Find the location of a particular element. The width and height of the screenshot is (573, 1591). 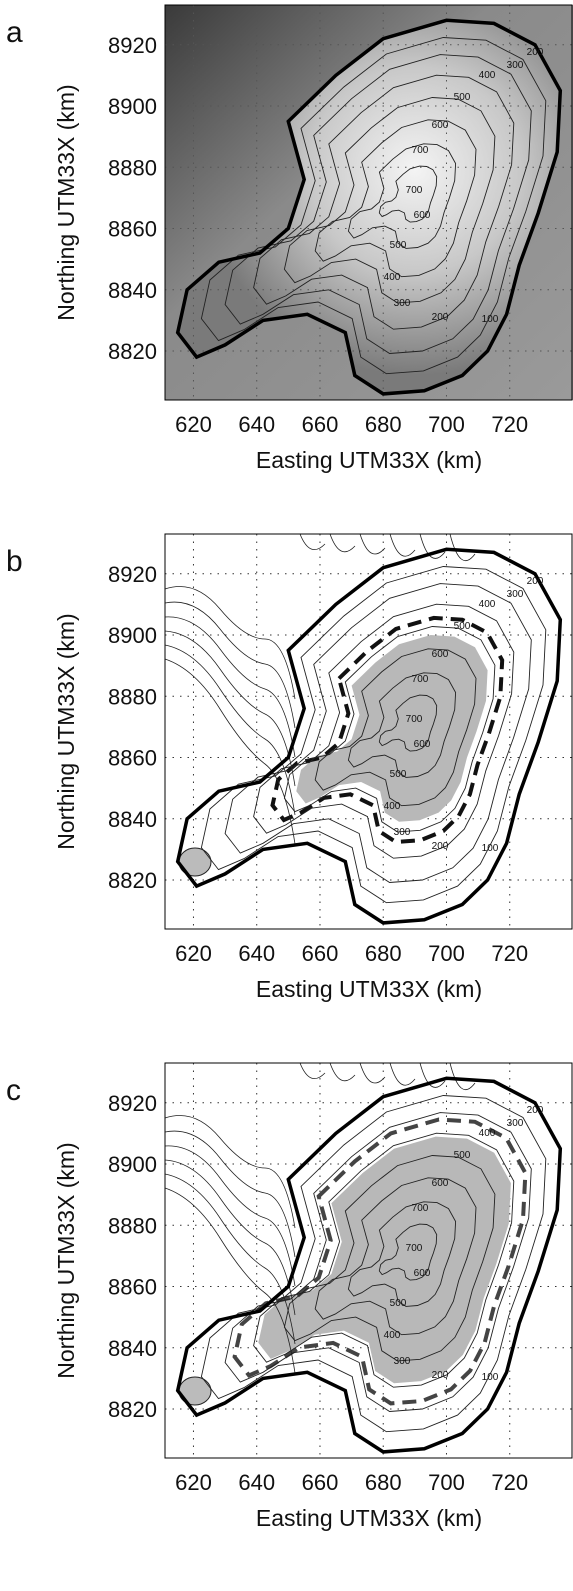

dashed-line is located at coordinates (380, 1261).